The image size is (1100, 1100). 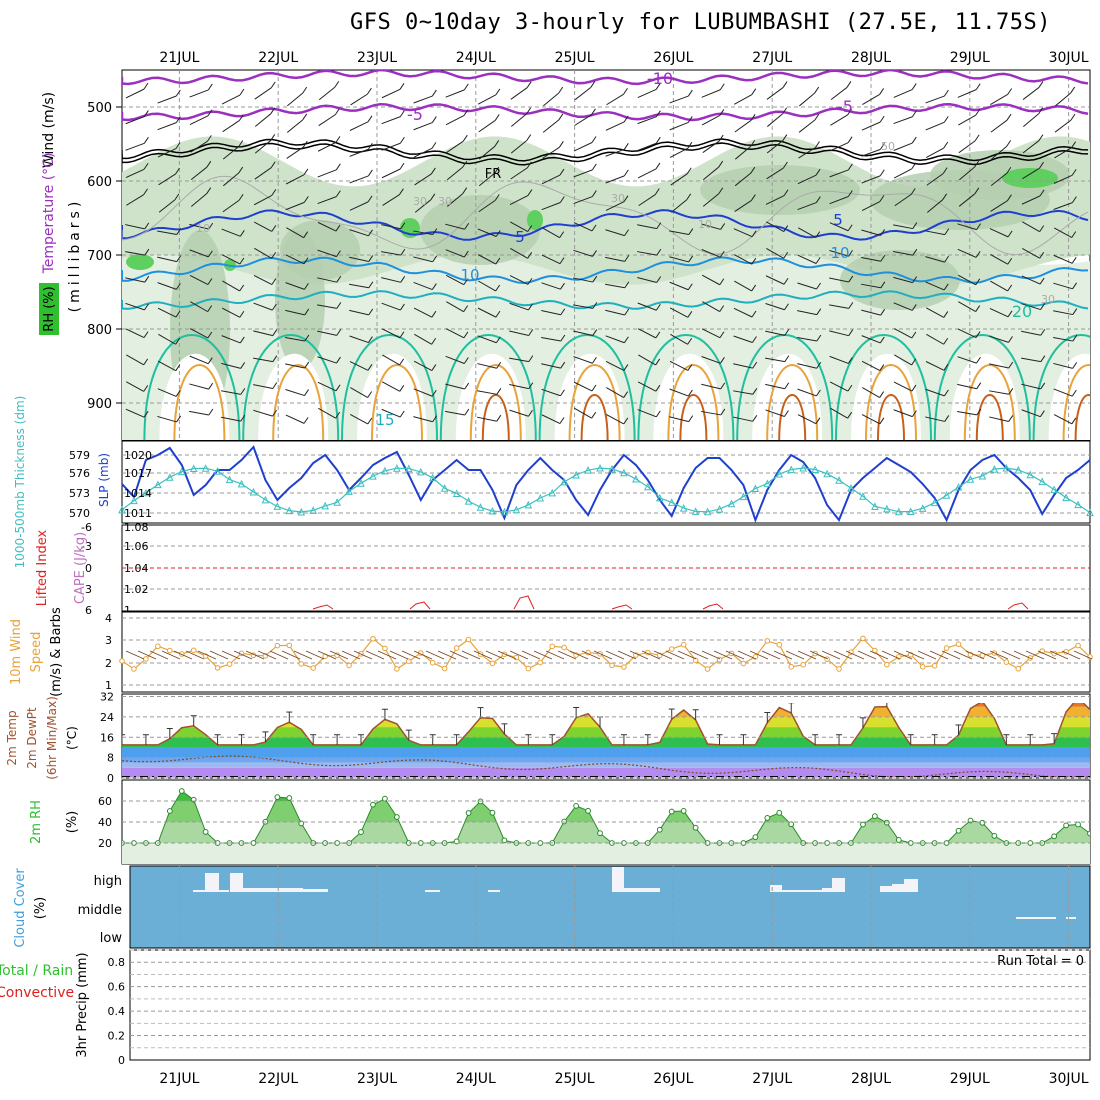 I want to click on slp-axis-label: SLP (mb), so click(x=104, y=480).